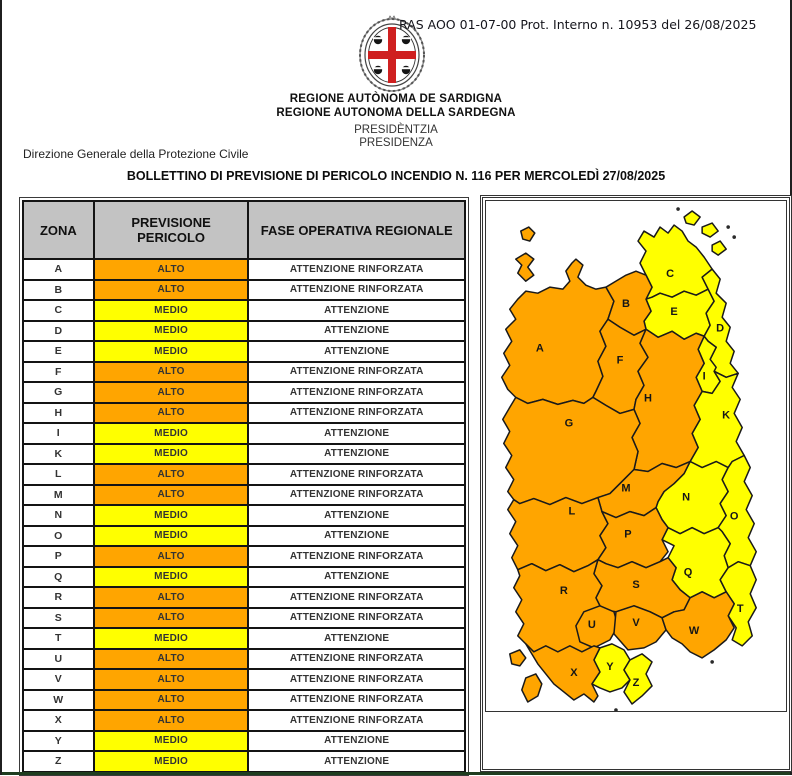 The width and height of the screenshot is (792, 776). What do you see at coordinates (627, 535) in the screenshot?
I see `map-zone-label-P: P` at bounding box center [627, 535].